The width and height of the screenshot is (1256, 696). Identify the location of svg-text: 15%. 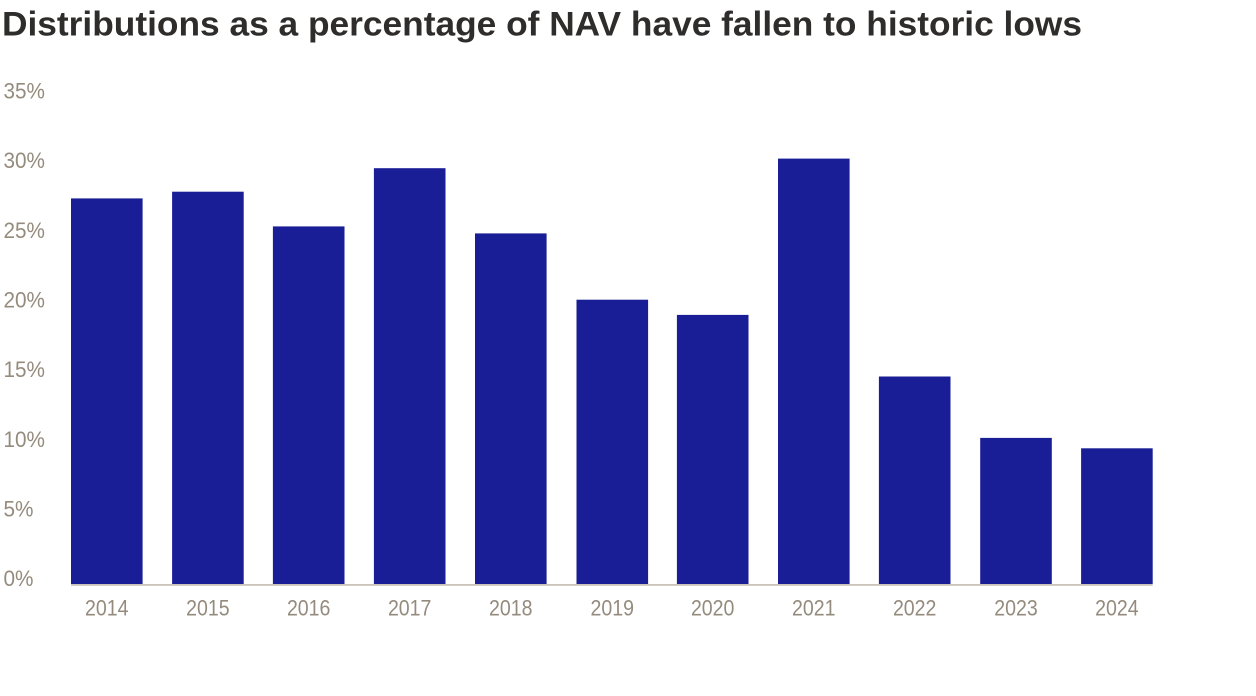
(25, 369).